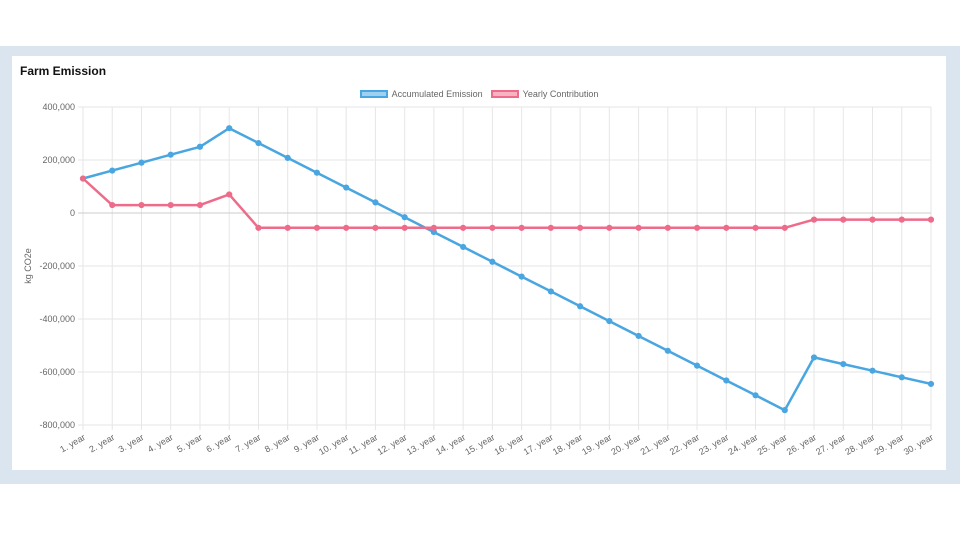 Image resolution: width=960 pixels, height=540 pixels. I want to click on legend-item-accumulated-emission: Accumulated Emission, so click(421, 94).